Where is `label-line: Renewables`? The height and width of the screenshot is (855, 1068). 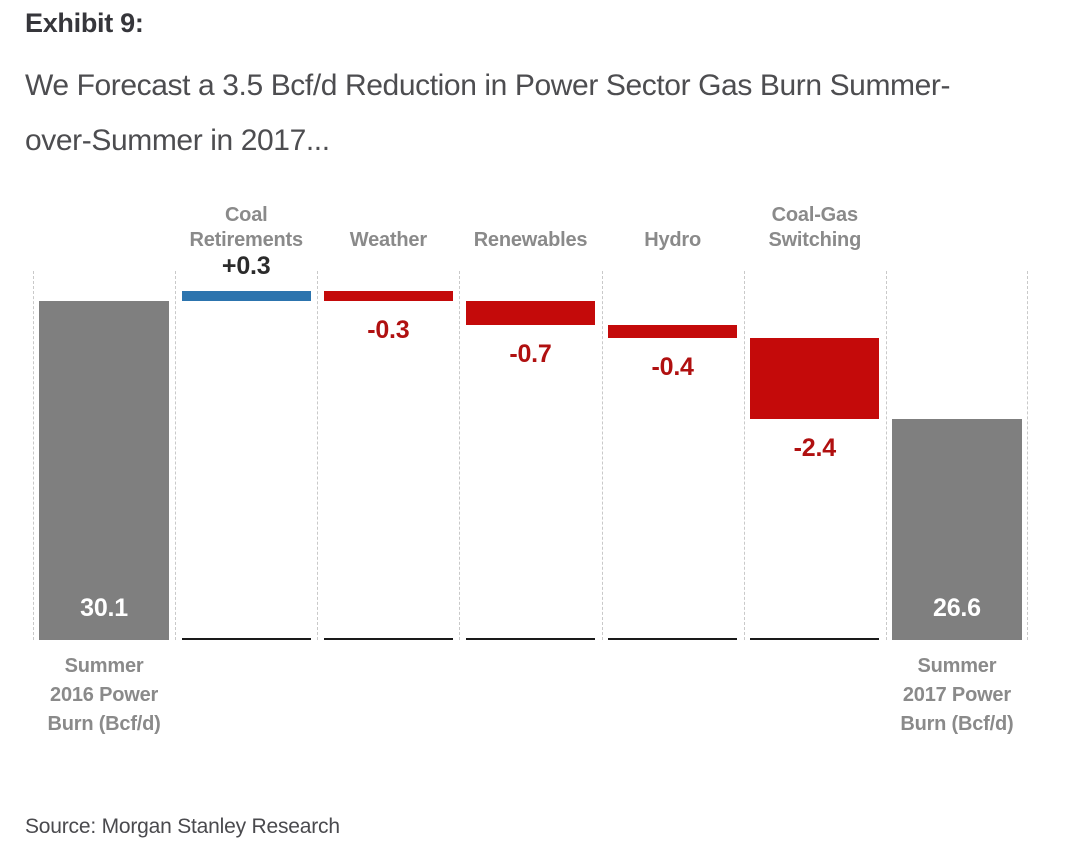 label-line: Renewables is located at coordinates (530, 240).